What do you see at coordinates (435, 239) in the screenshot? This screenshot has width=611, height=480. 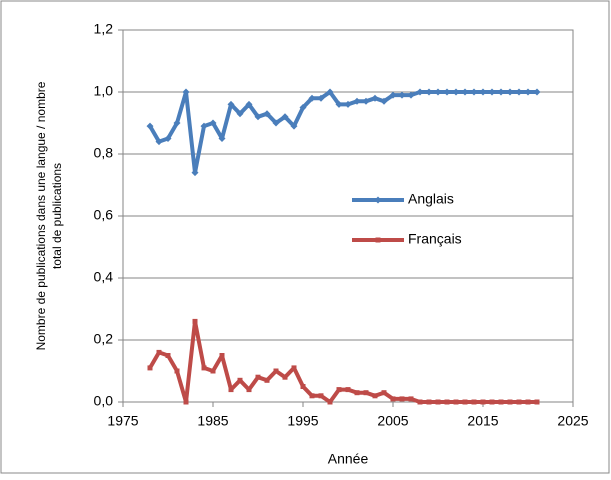 I see `legend-label: Français` at bounding box center [435, 239].